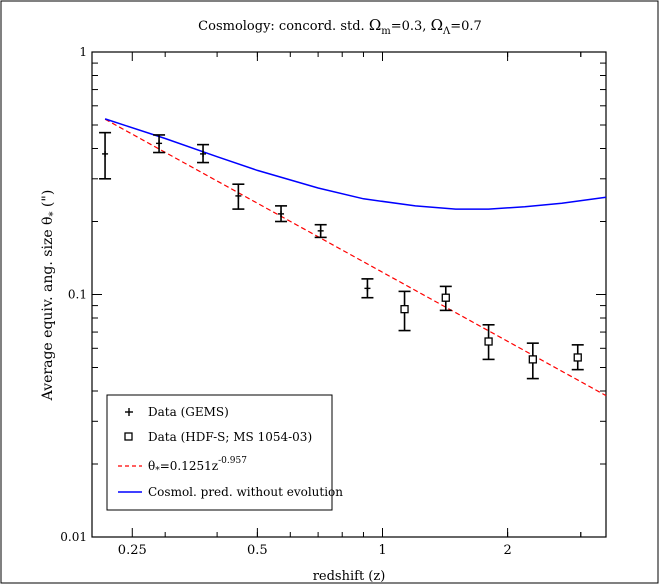 The height and width of the screenshot is (584, 659). Describe the element at coordinates (188, 412) in the screenshot. I see `legend-label-gems: Data (GEMS)` at that location.